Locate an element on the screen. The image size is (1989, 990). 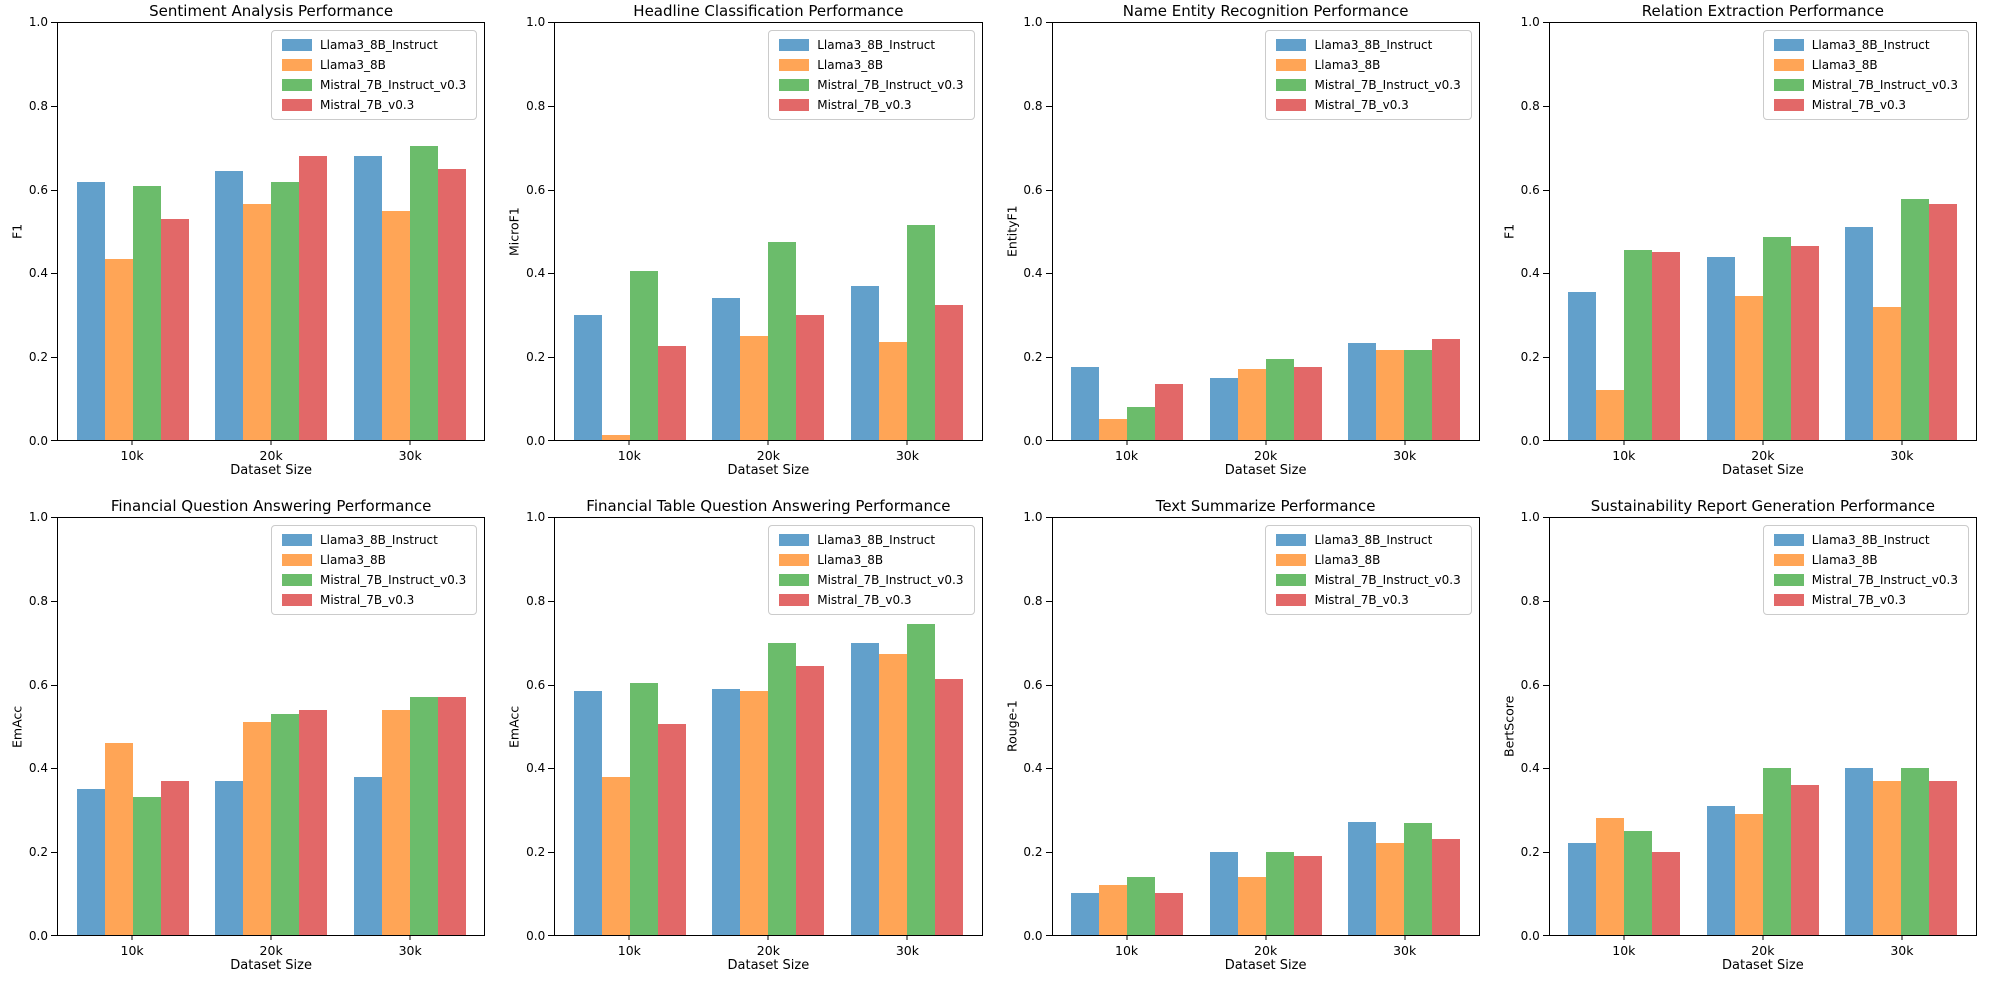
y-tick-label: 1.0 is located at coordinates (38, 517).